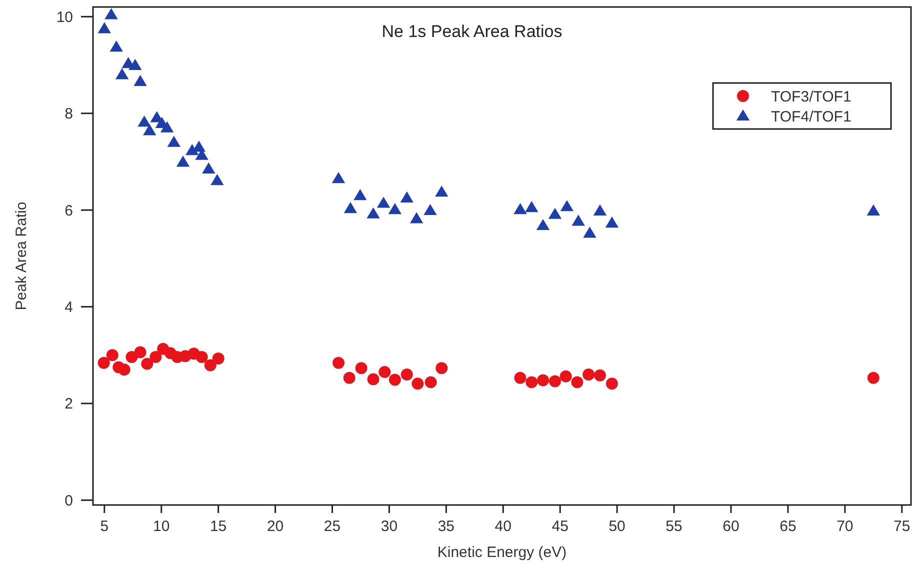 The image size is (916, 575). Describe the element at coordinates (731, 526) in the screenshot. I see `x-tick-label: 60` at that location.